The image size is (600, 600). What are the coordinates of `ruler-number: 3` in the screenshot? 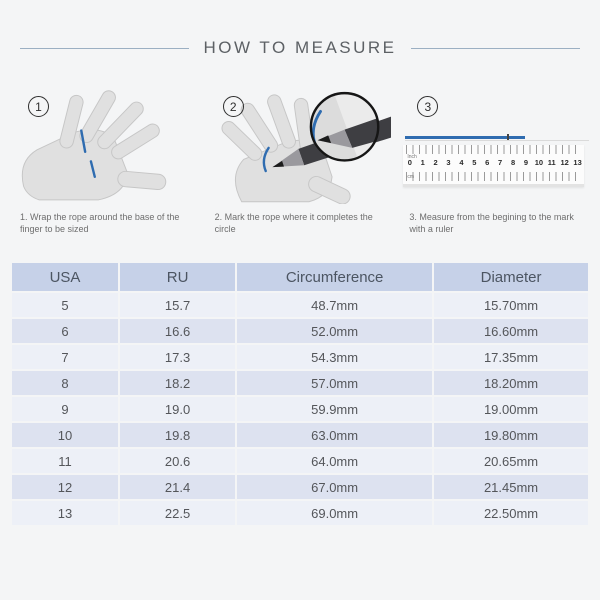 It's located at (448, 162).